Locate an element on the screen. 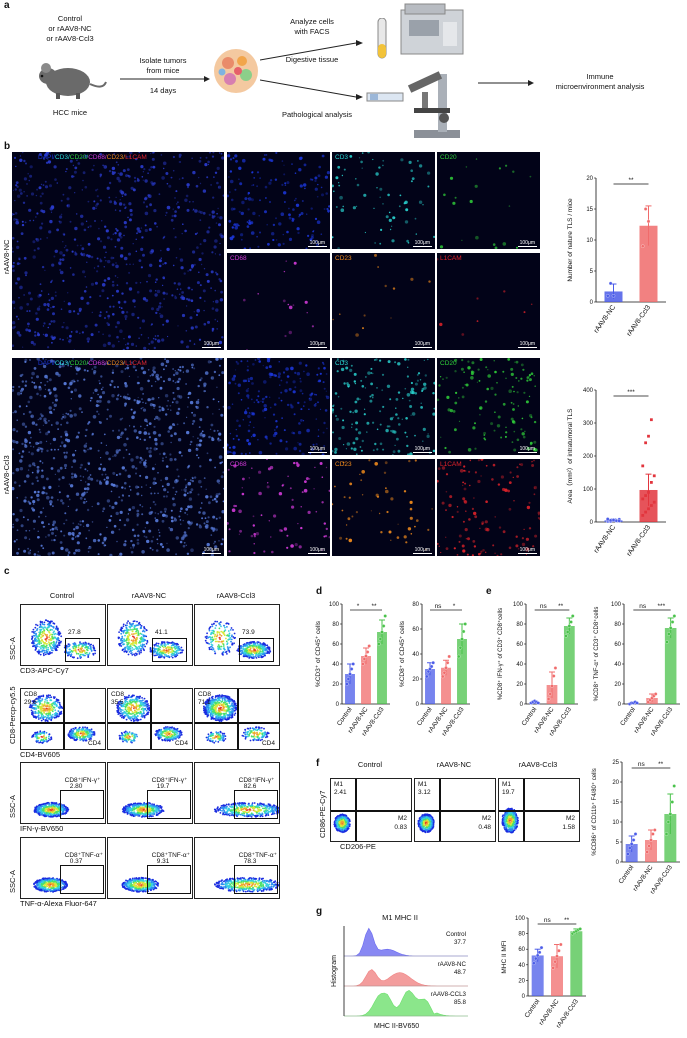  merge-legend: DAPI/CD3/CD20/CD68/CD23/L1CAM is located at coordinates (92, 457).